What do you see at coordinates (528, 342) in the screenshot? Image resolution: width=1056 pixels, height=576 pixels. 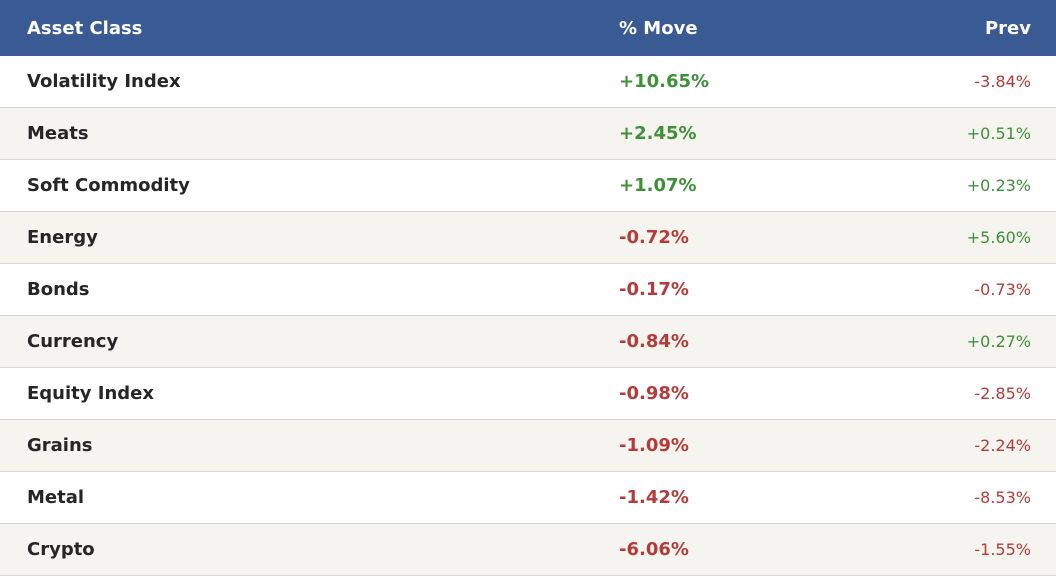 I see `table-row: Currency -0.84% +0.27%` at bounding box center [528, 342].